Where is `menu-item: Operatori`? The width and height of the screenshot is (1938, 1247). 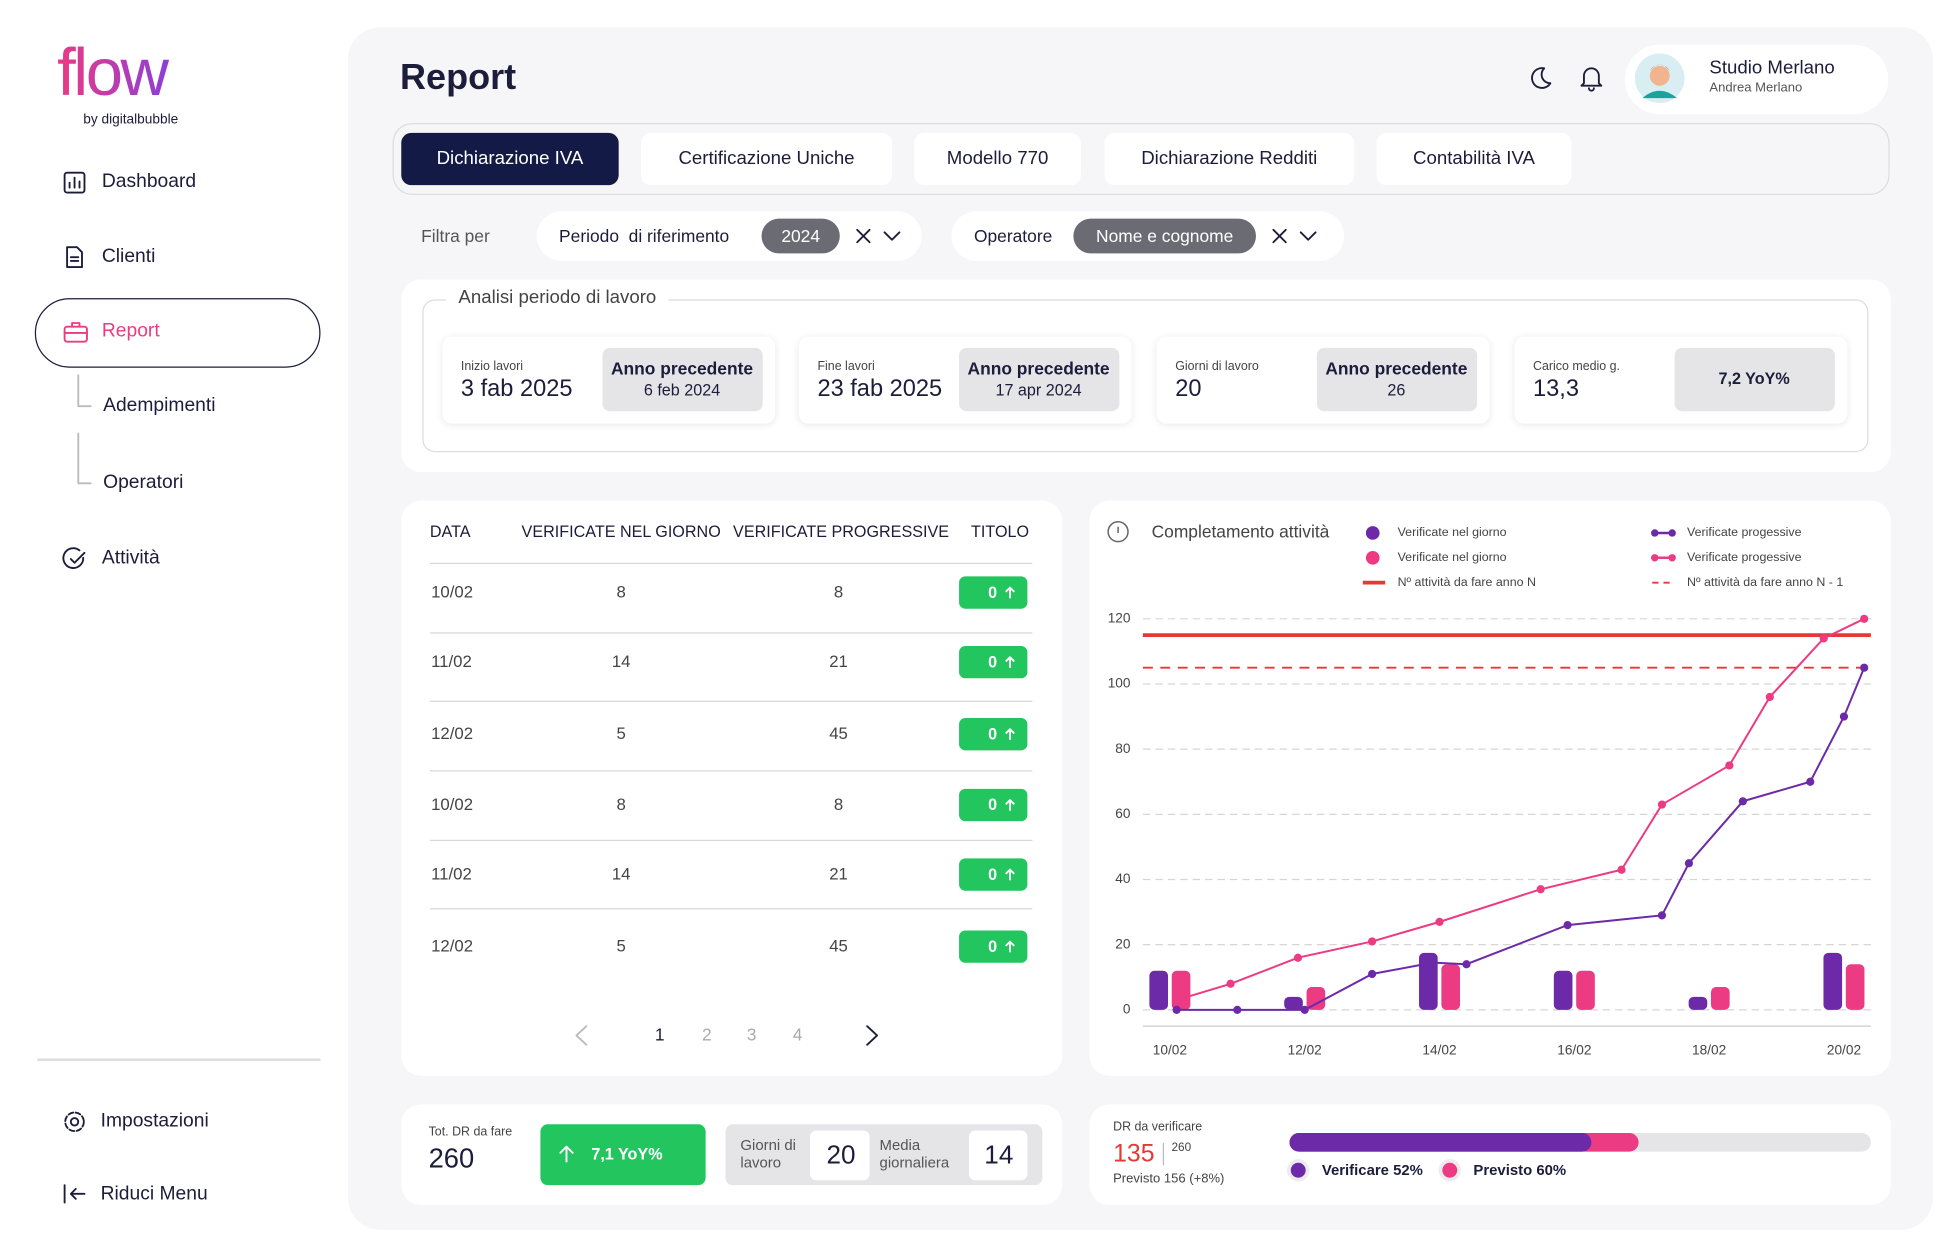 menu-item: Operatori is located at coordinates (143, 482).